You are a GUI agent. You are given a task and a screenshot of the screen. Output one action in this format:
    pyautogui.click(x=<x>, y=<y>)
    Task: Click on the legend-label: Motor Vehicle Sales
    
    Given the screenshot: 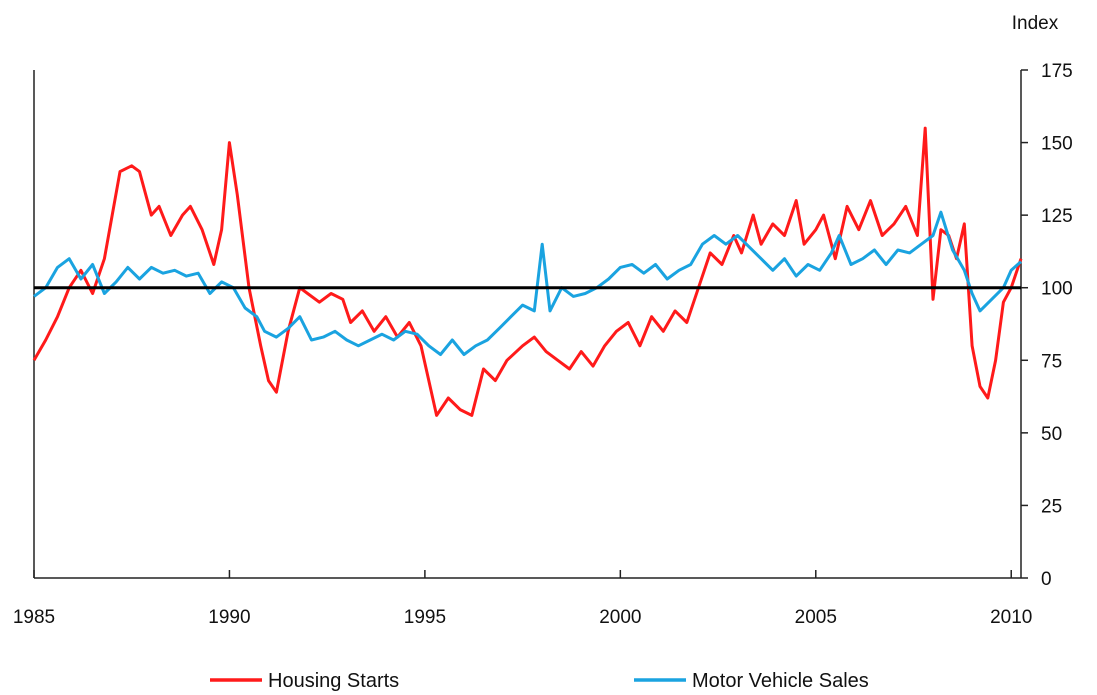 What is the action you would take?
    pyautogui.click(x=780, y=681)
    